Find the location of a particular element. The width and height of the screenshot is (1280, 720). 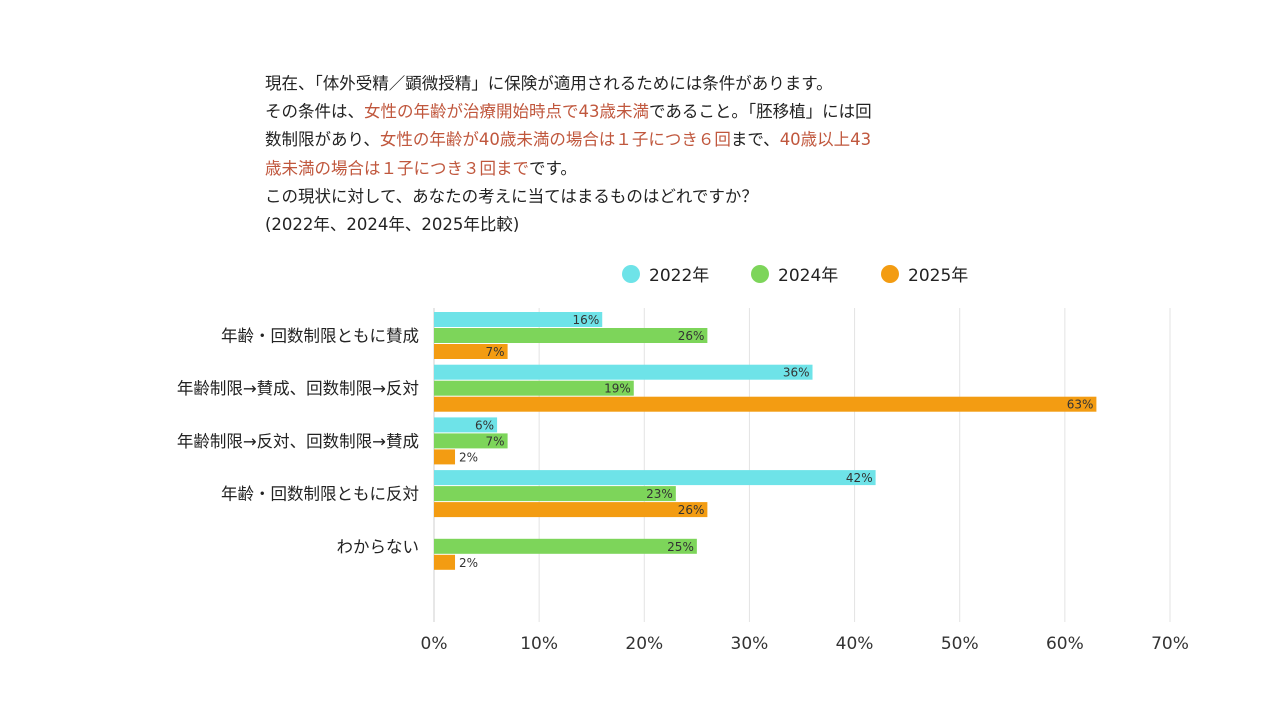

question-line: この現状に対して、あなたの考えに当てはまるものはどれですか？ is located at coordinates (655, 197).